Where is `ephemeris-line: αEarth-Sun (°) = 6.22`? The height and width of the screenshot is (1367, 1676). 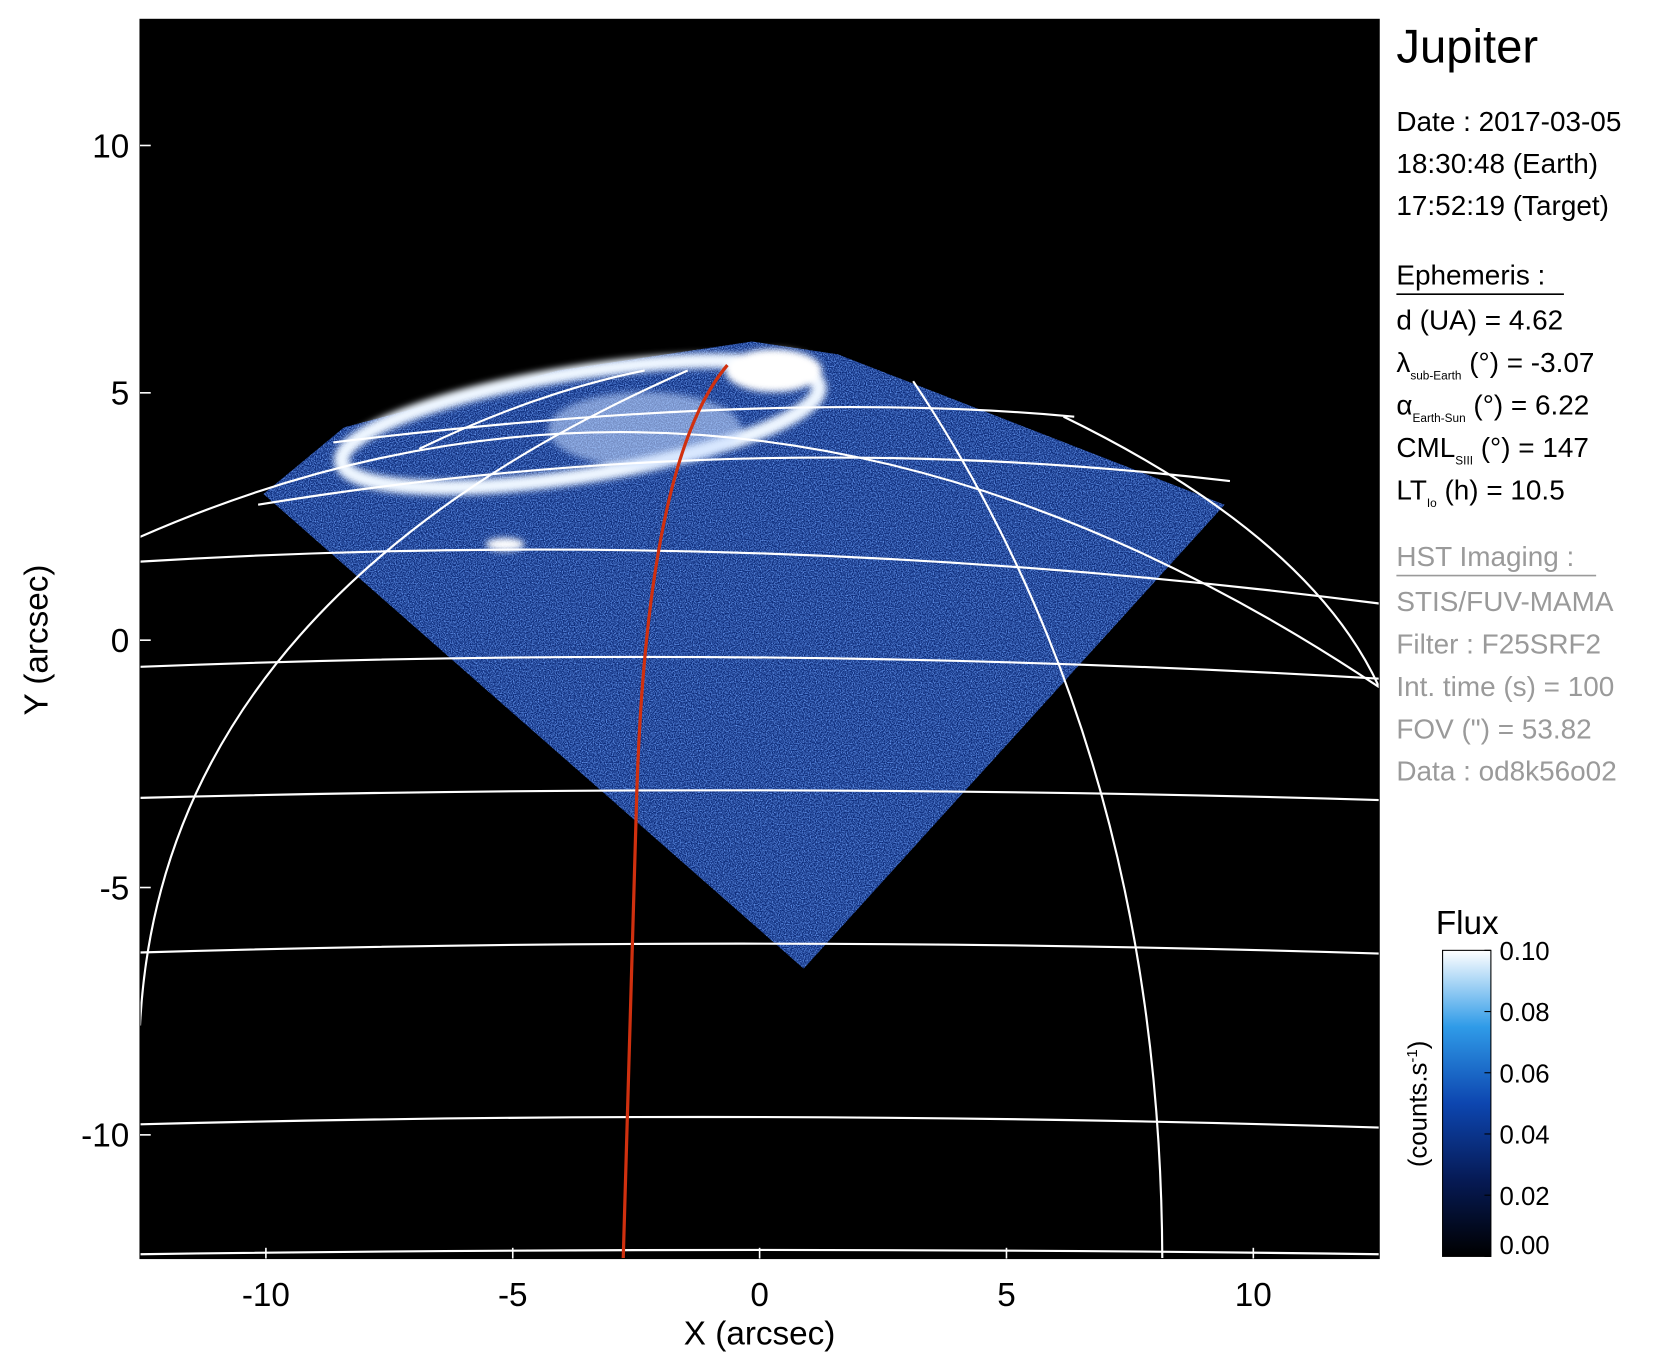
ephemeris-line: αEarth-Sun (°) = 6.22 is located at coordinates (1492, 408).